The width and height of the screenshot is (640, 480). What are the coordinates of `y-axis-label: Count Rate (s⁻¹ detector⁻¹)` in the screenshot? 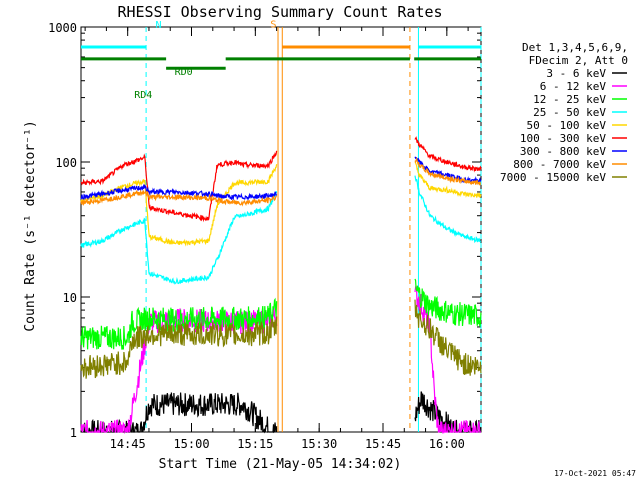 It's located at (30, 225).